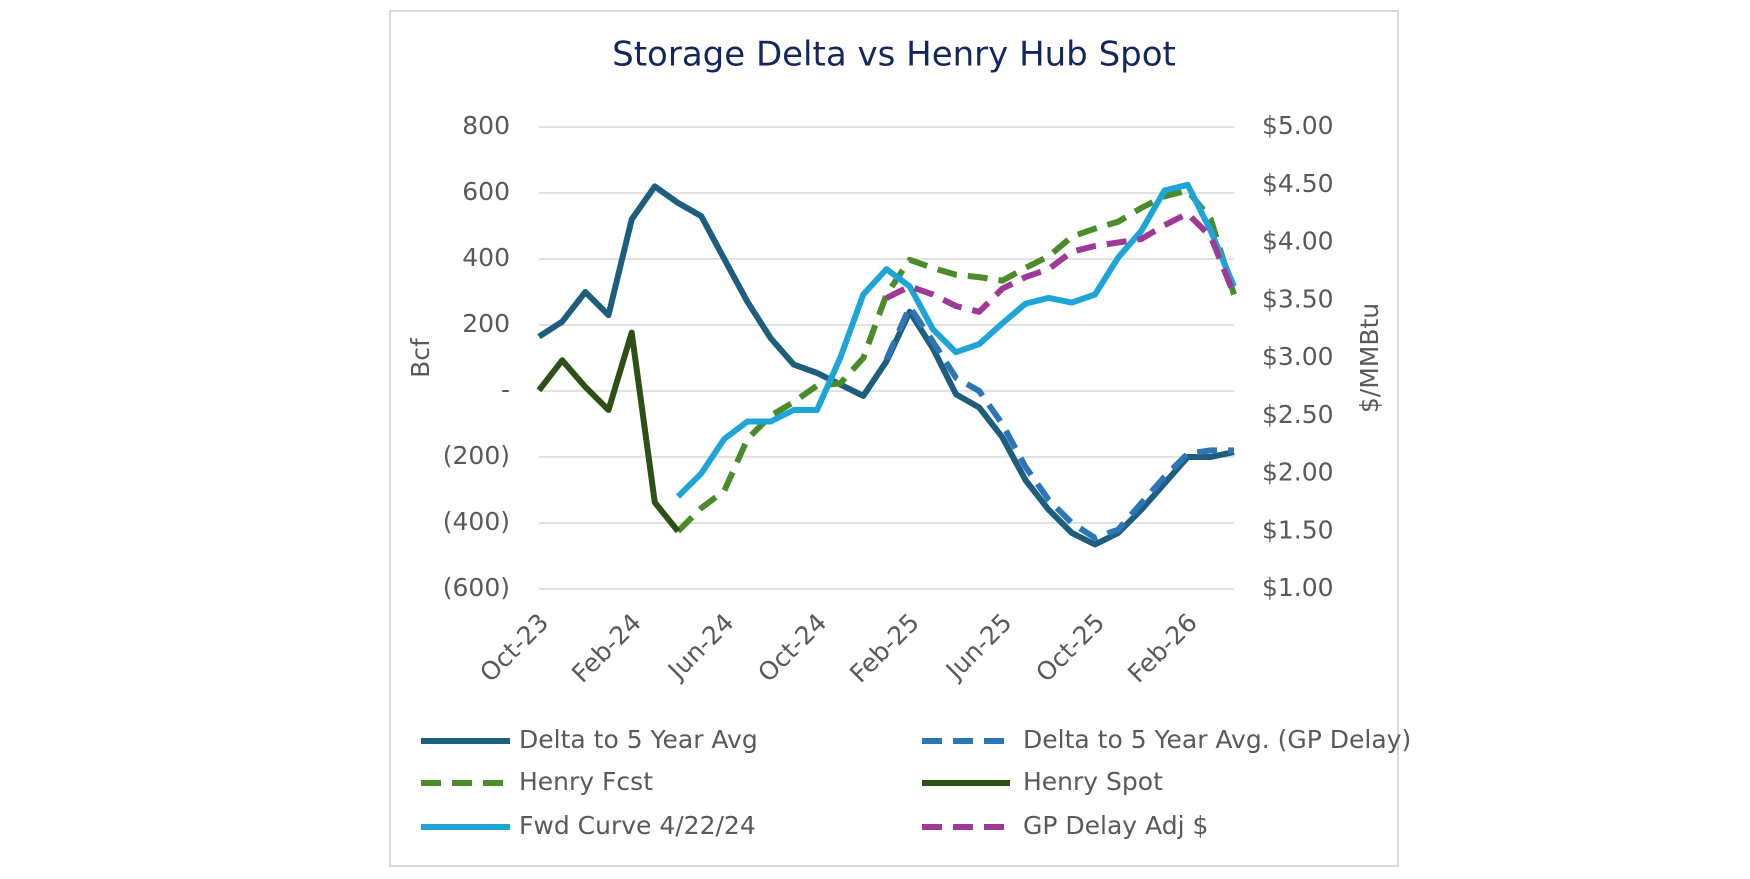  I want to click on legend-label: GP Delay Adj $, so click(1115, 825).